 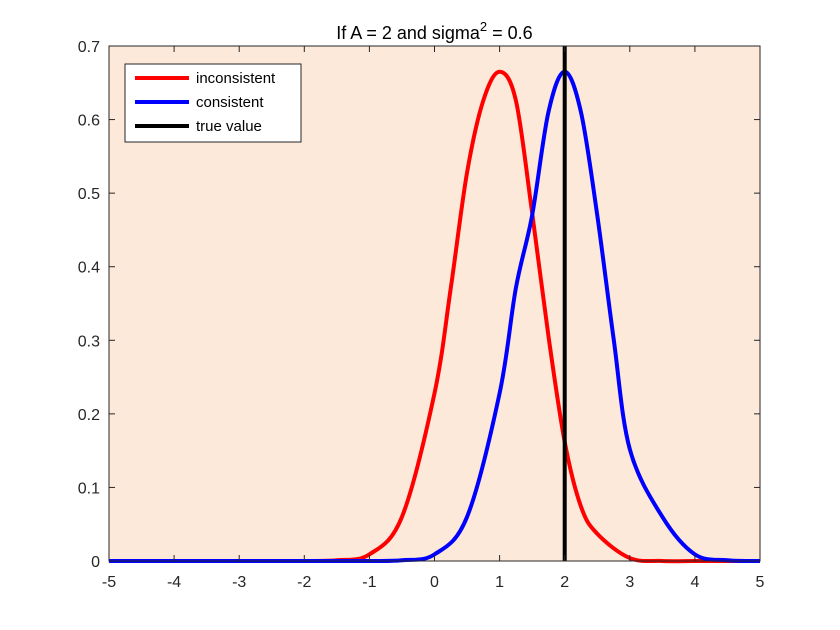 I want to click on x-tick-label: 0, so click(x=434, y=582).